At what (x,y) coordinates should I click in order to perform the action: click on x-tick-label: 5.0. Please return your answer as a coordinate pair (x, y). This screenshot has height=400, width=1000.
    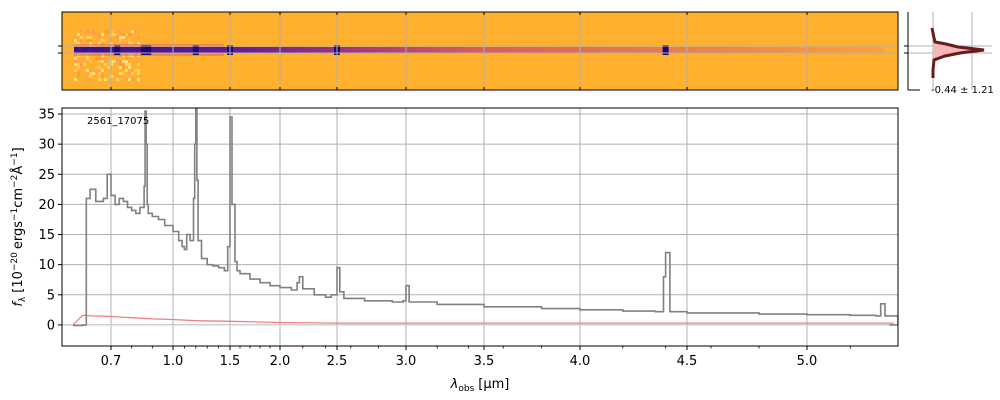
    Looking at the image, I should click on (807, 361).